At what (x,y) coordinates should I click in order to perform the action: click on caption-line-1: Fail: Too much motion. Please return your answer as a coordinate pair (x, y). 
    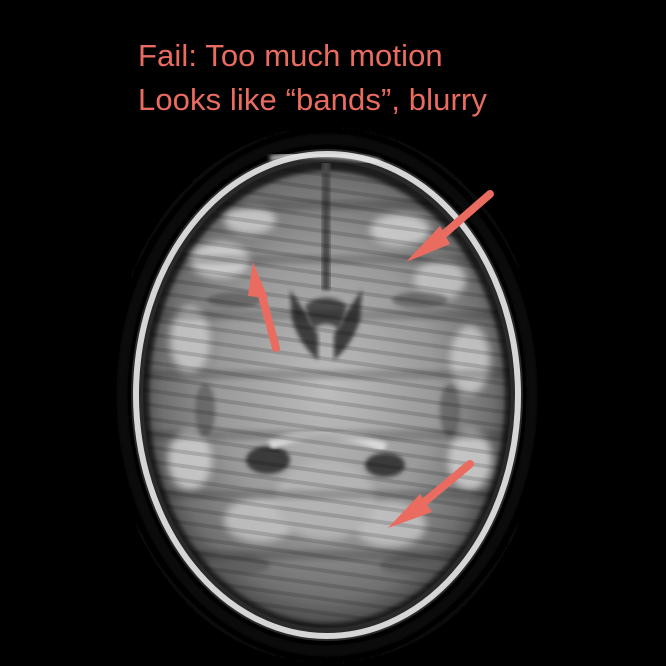
    Looking at the image, I should click on (290, 55).